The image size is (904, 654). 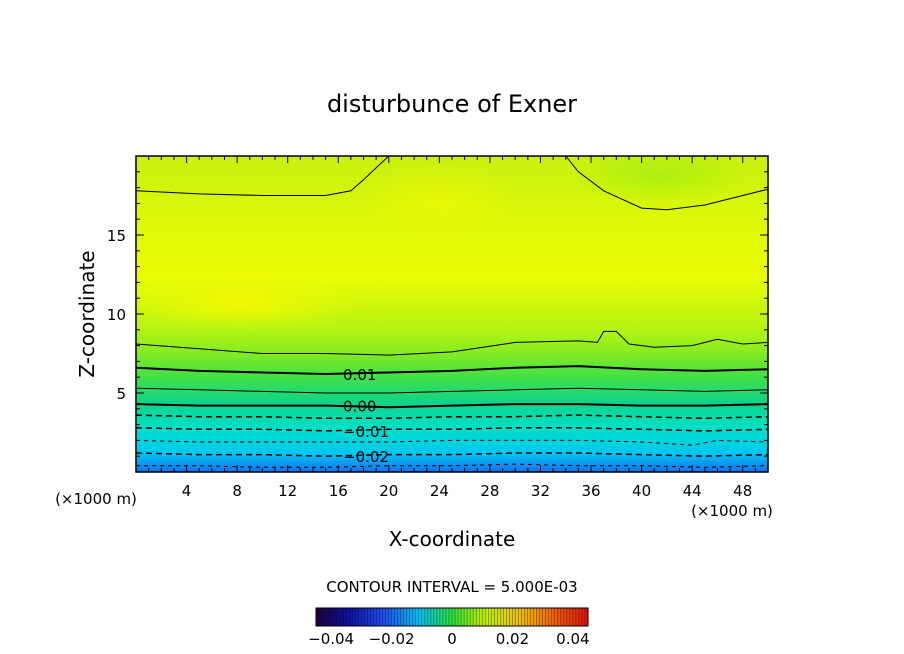 What do you see at coordinates (451, 587) in the screenshot?
I see `contour-interval-text: CONTOUR INTERVAL = 5.000E-03` at bounding box center [451, 587].